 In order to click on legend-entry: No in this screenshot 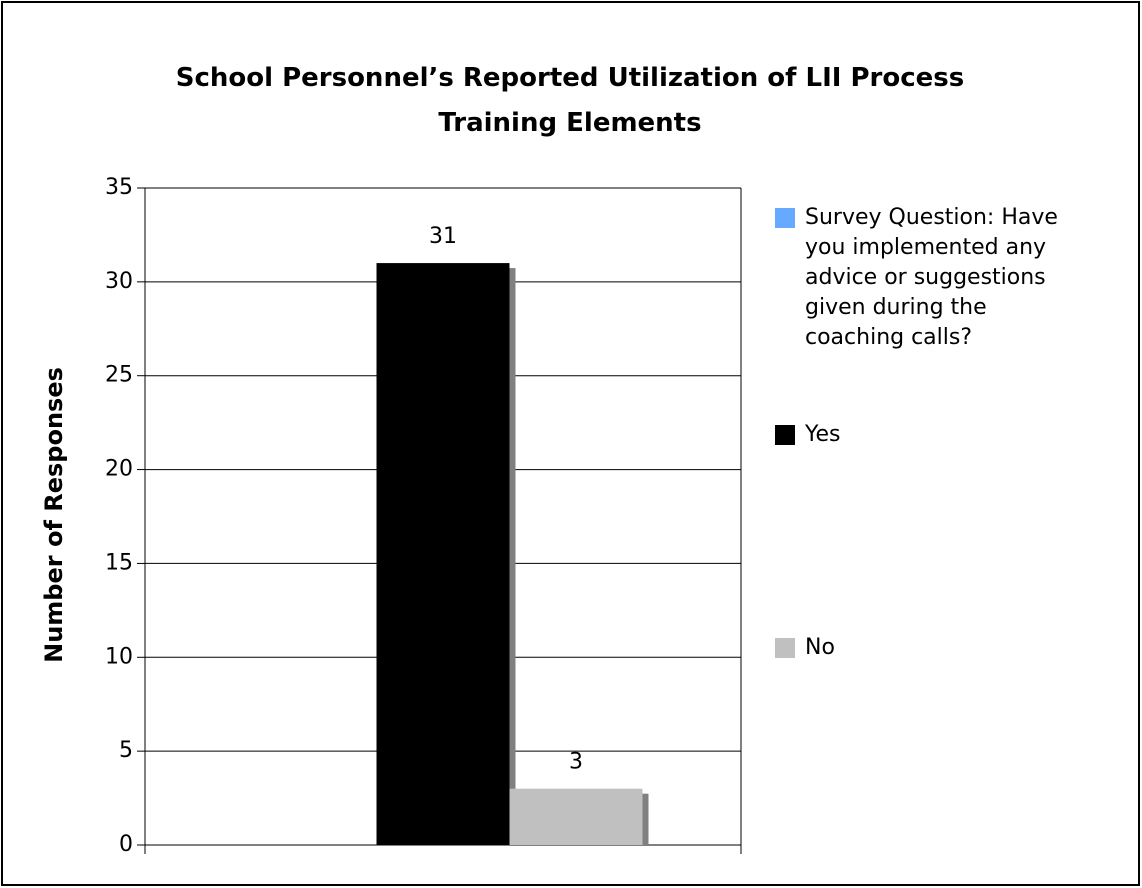, I will do `click(935, 648)`.